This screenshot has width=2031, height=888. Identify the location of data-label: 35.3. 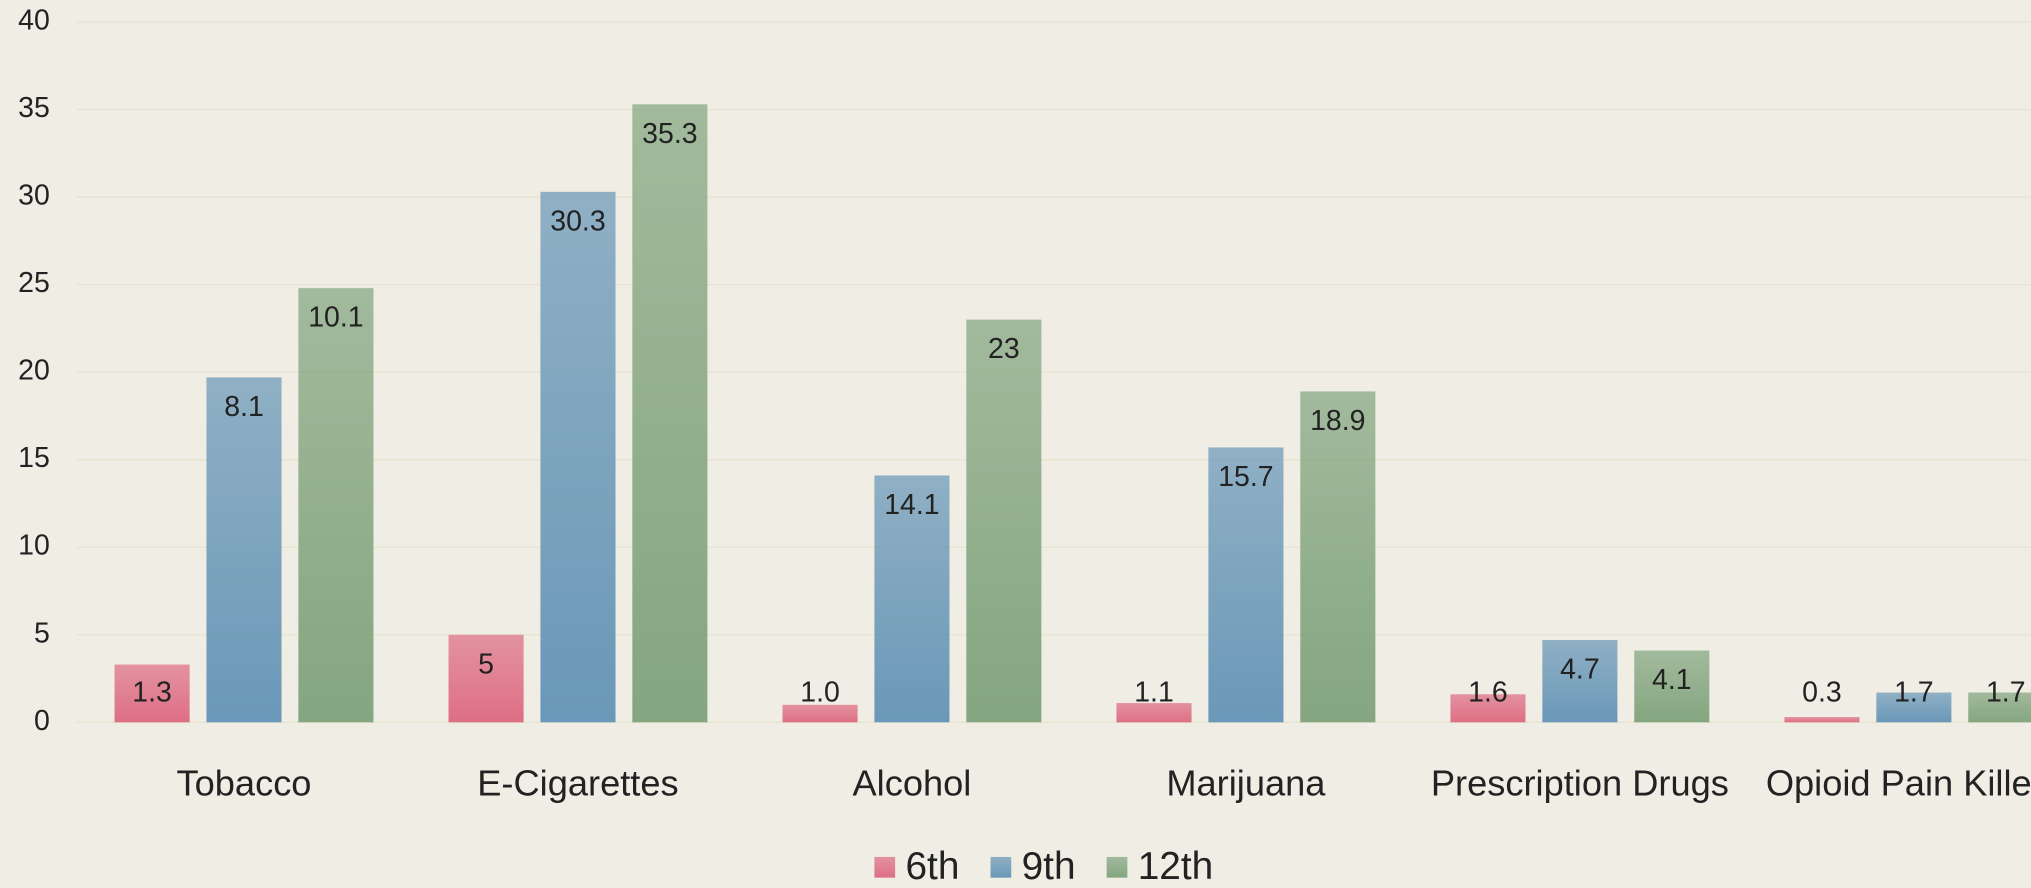
(669, 134).